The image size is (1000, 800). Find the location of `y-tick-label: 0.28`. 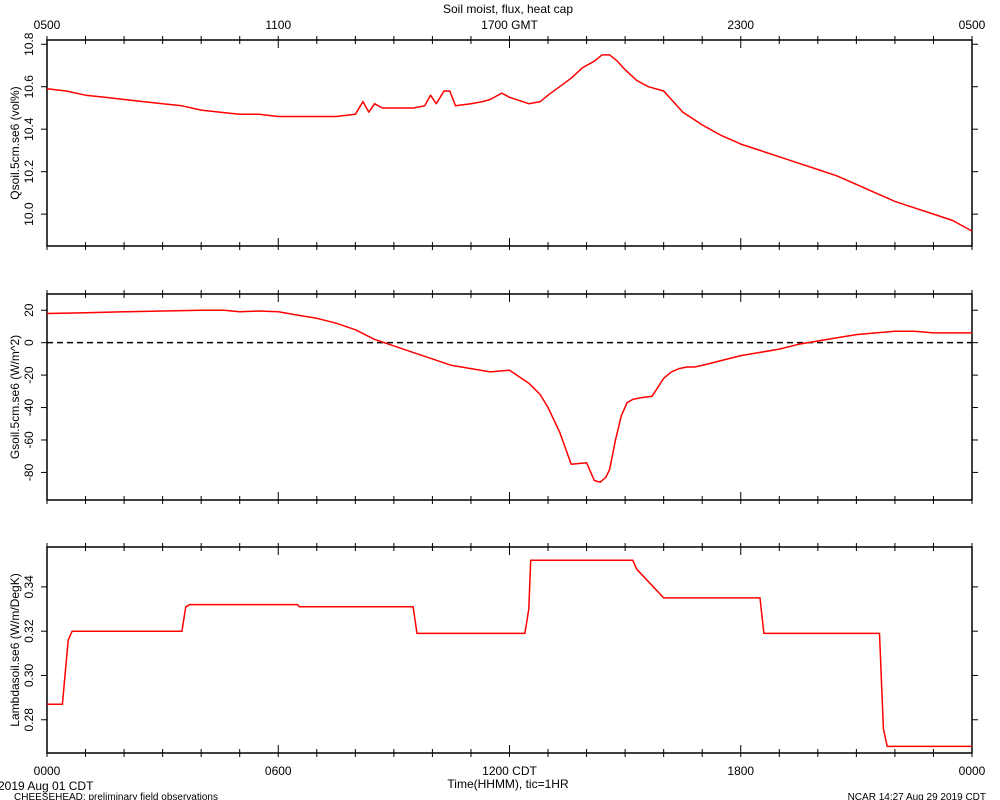

y-tick-label: 0.28 is located at coordinates (29, 720).